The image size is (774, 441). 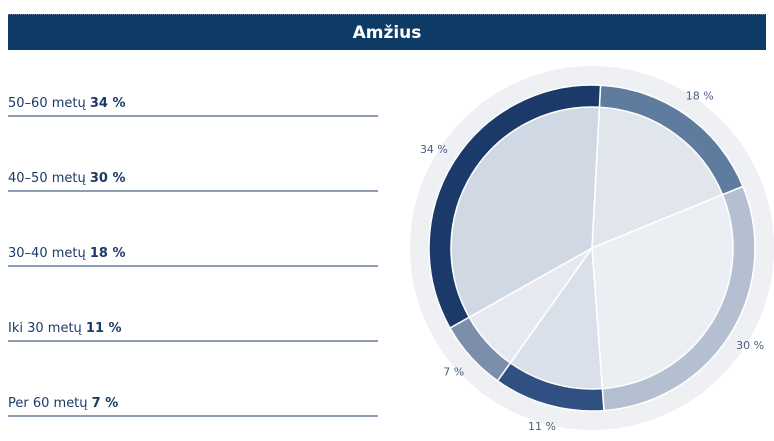 What do you see at coordinates (105, 403) in the screenshot?
I see `legend-value: 7 %` at bounding box center [105, 403].